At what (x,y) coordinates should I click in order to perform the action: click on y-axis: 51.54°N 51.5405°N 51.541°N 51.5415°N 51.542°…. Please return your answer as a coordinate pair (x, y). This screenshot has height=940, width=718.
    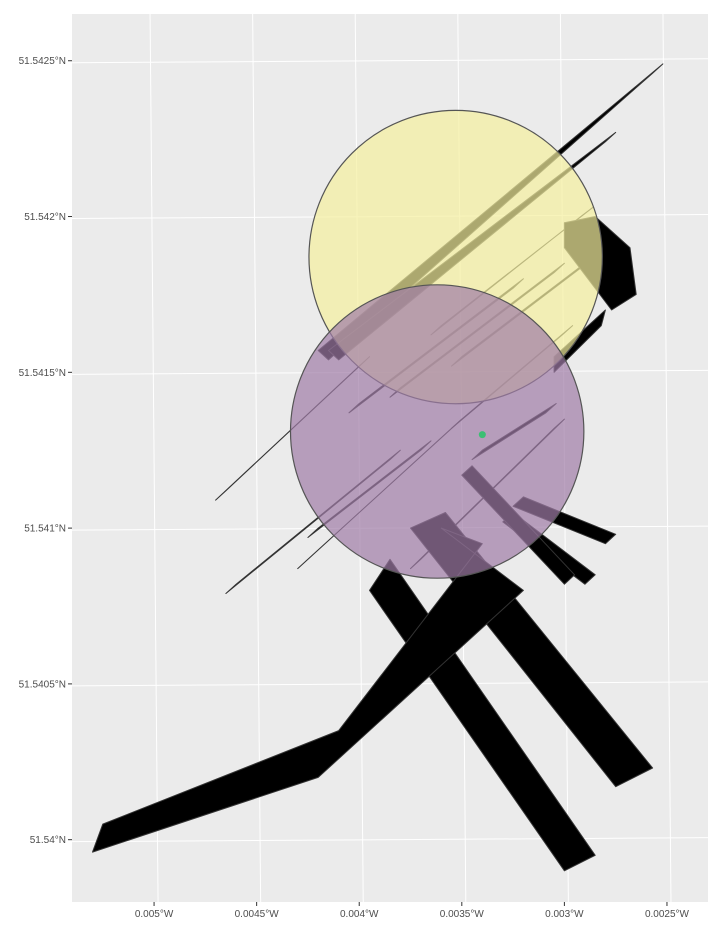
    Looking at the image, I should click on (45, 451).